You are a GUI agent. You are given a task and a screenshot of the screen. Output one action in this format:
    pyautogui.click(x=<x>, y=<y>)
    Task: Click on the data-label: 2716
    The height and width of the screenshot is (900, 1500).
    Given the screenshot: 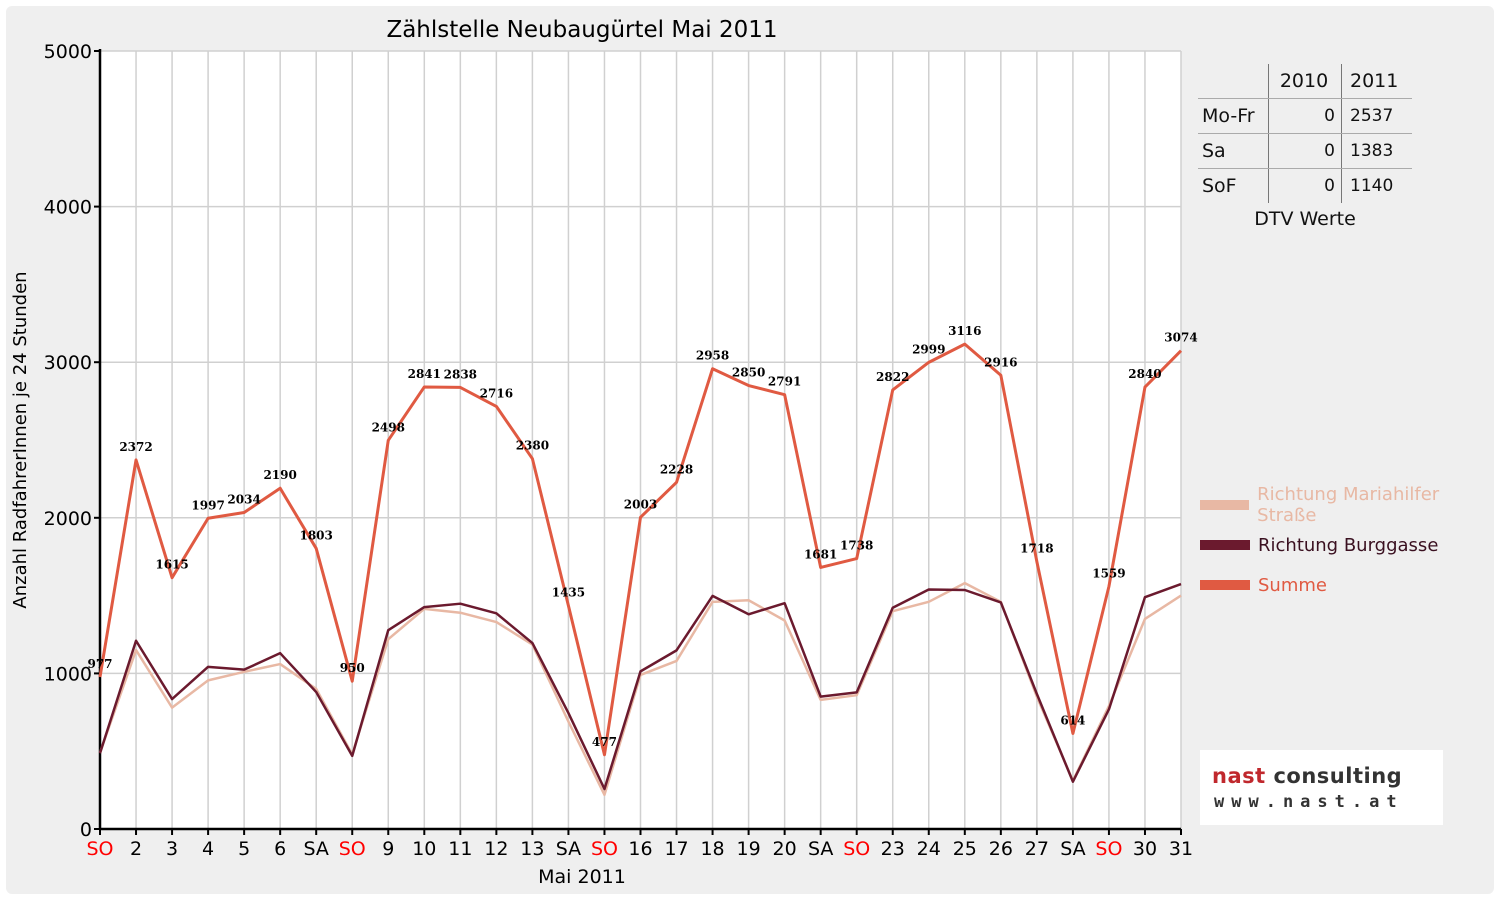 What is the action you would take?
    pyautogui.click(x=496, y=393)
    